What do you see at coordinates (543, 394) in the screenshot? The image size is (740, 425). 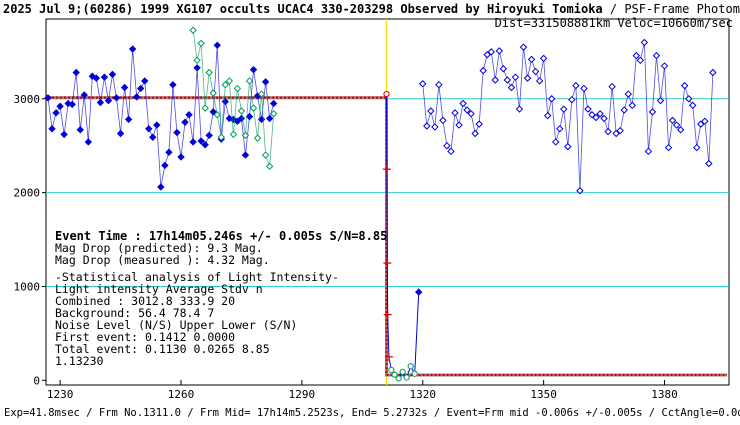 I see `x-tick-label: 1350` at bounding box center [543, 394].